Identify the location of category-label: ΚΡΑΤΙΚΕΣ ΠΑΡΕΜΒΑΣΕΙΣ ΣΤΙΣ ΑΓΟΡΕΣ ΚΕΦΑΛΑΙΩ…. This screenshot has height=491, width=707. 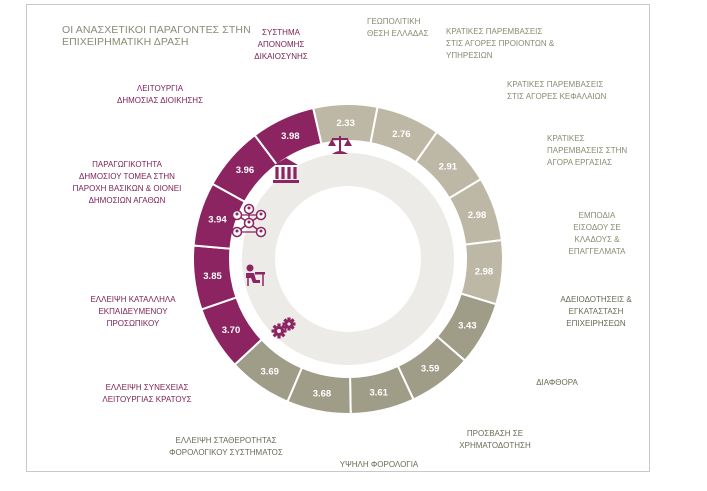
(557, 90).